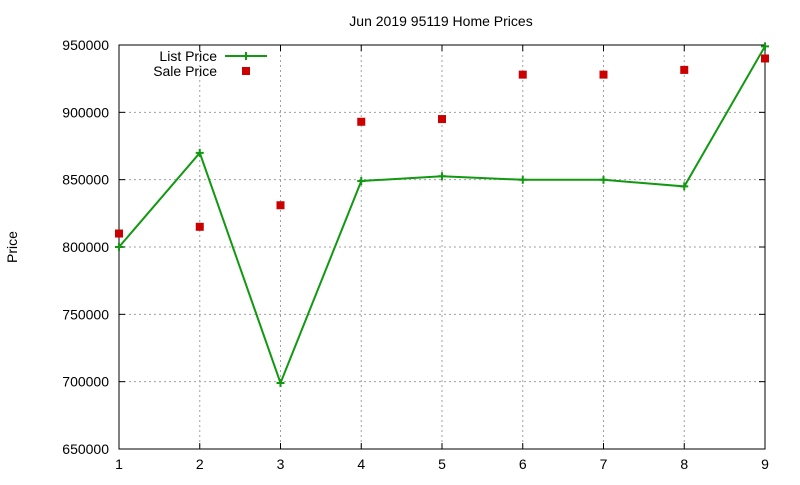 This screenshot has height=485, width=800. What do you see at coordinates (246, 56) in the screenshot?
I see `legend-marker-list-price` at bounding box center [246, 56].